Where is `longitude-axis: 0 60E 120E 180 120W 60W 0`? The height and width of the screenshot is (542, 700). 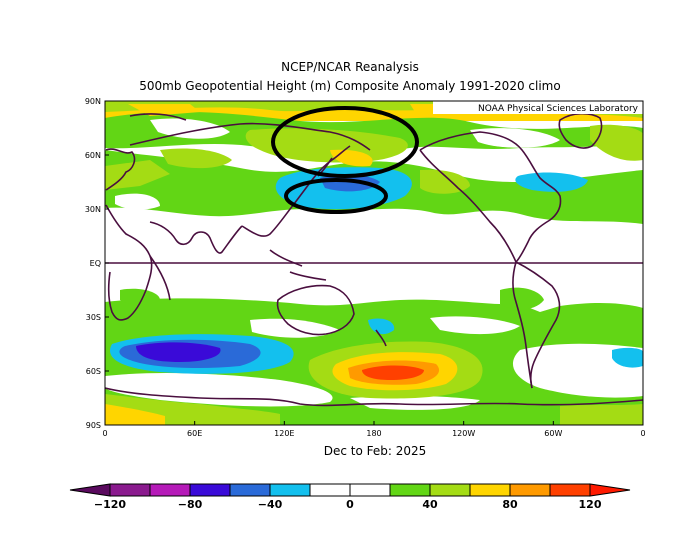
longitude-axis: 0 60E 120E 180 120W 60W 0 is located at coordinates (374, 429).